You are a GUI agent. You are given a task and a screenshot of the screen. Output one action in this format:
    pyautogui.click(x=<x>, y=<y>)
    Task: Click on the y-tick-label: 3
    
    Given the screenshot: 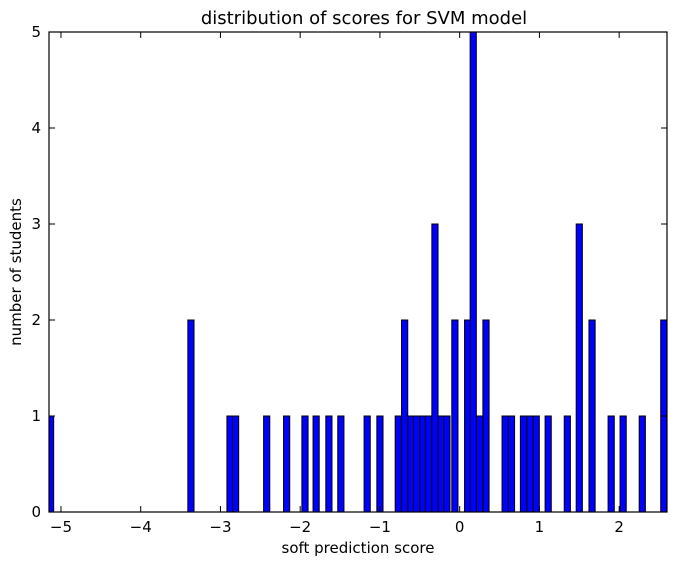 What is the action you would take?
    pyautogui.click(x=36, y=224)
    